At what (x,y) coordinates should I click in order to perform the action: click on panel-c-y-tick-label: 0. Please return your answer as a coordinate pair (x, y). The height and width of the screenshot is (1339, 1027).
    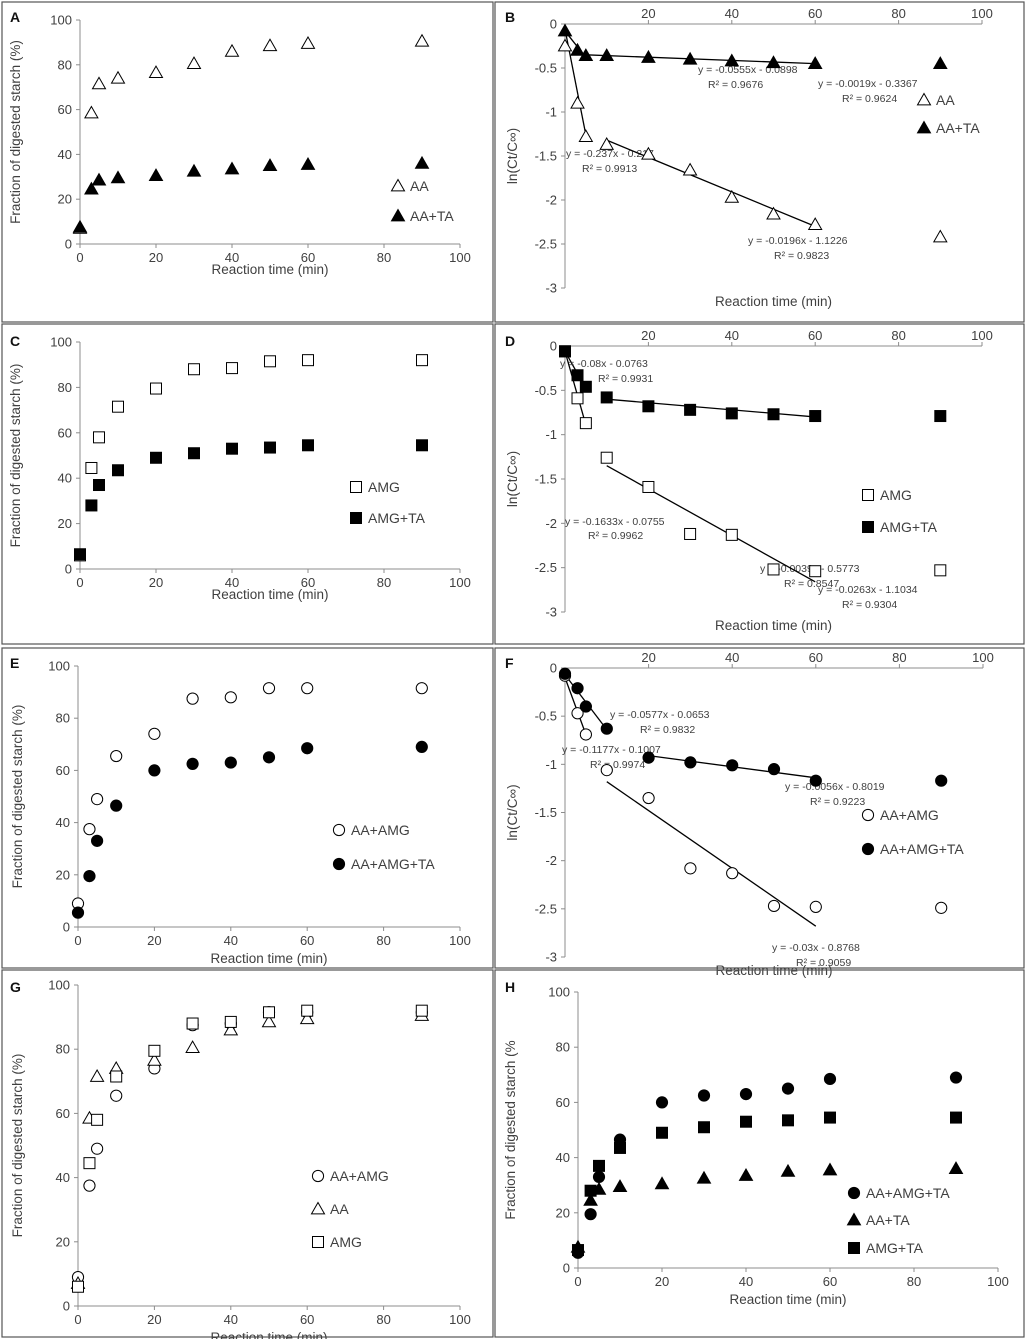
    Looking at the image, I should click on (68, 569).